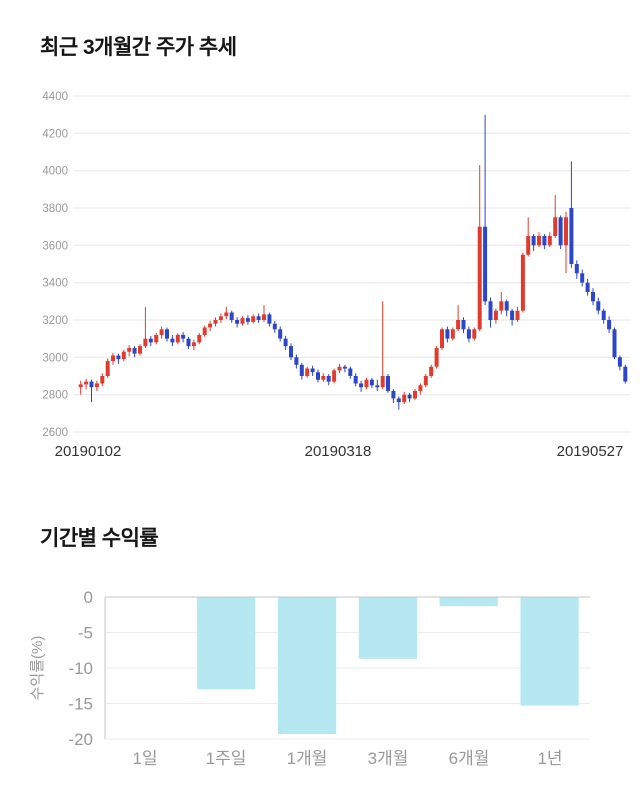  What do you see at coordinates (55, 246) in the screenshot?
I see `y-tick-label: 3600` at bounding box center [55, 246].